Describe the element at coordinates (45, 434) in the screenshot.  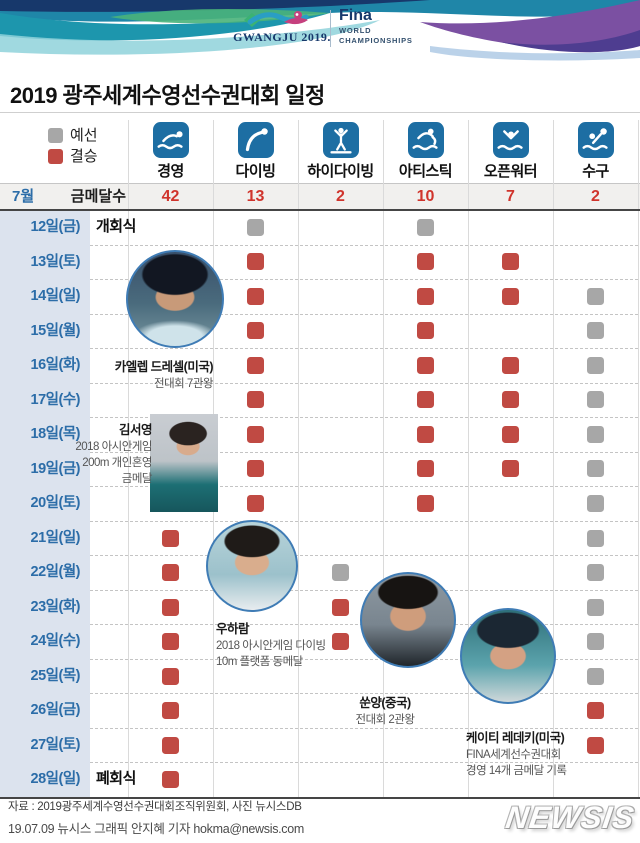
I see `date-label: 18일(목)` at that location.